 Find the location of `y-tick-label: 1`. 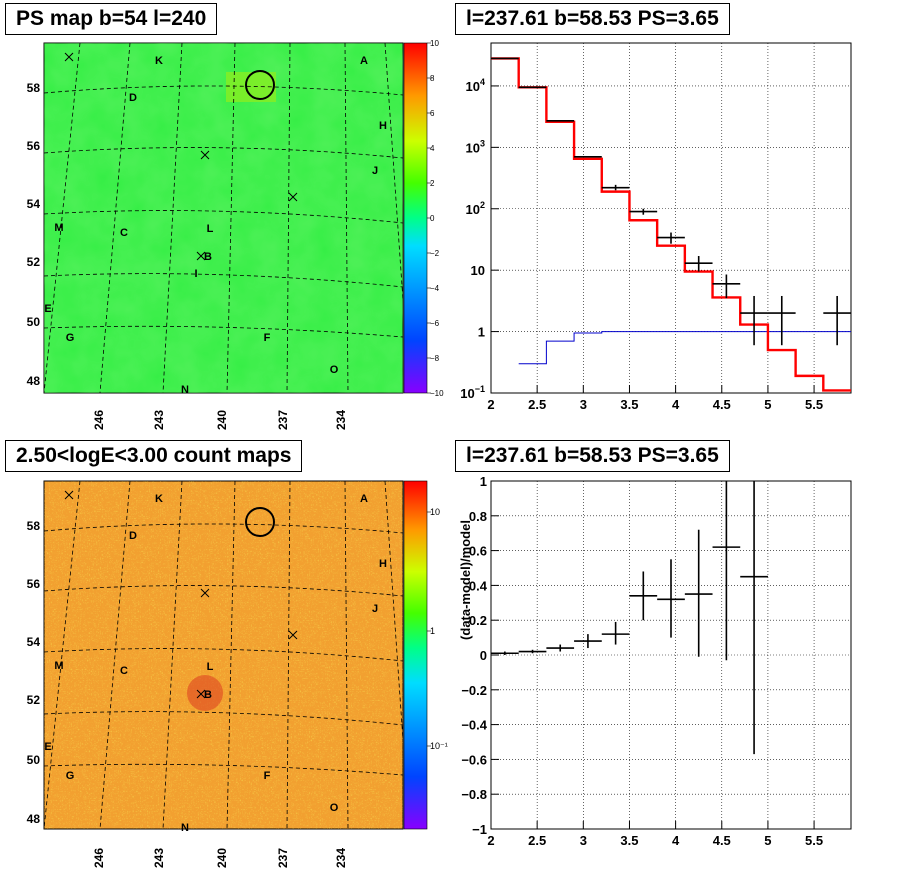

y-tick-label: 1 is located at coordinates (483, 481).